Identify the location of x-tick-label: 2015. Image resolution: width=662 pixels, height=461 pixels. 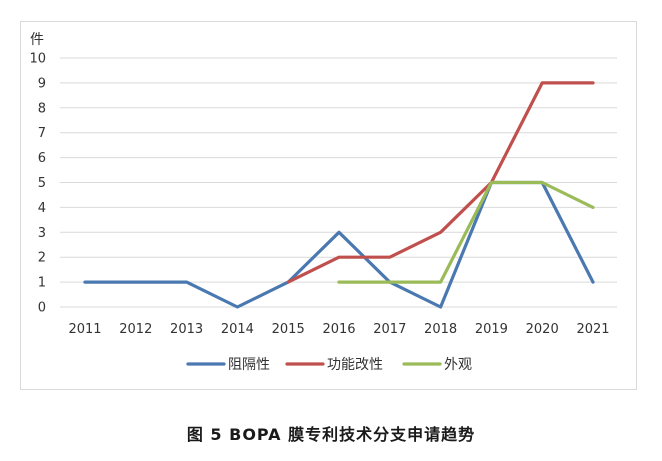
(288, 329).